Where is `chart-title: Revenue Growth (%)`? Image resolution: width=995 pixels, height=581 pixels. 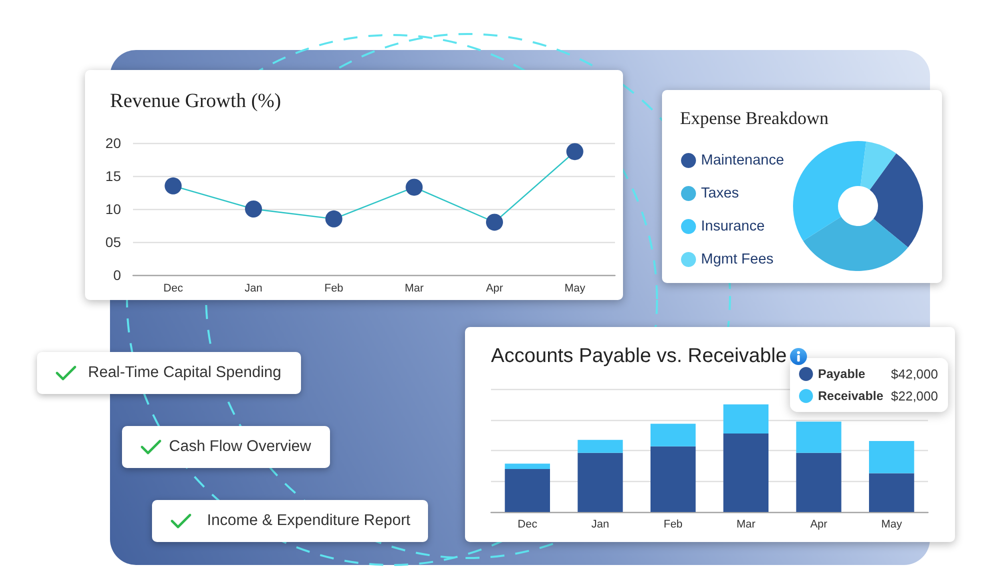
chart-title: Revenue Growth (%) is located at coordinates (196, 101).